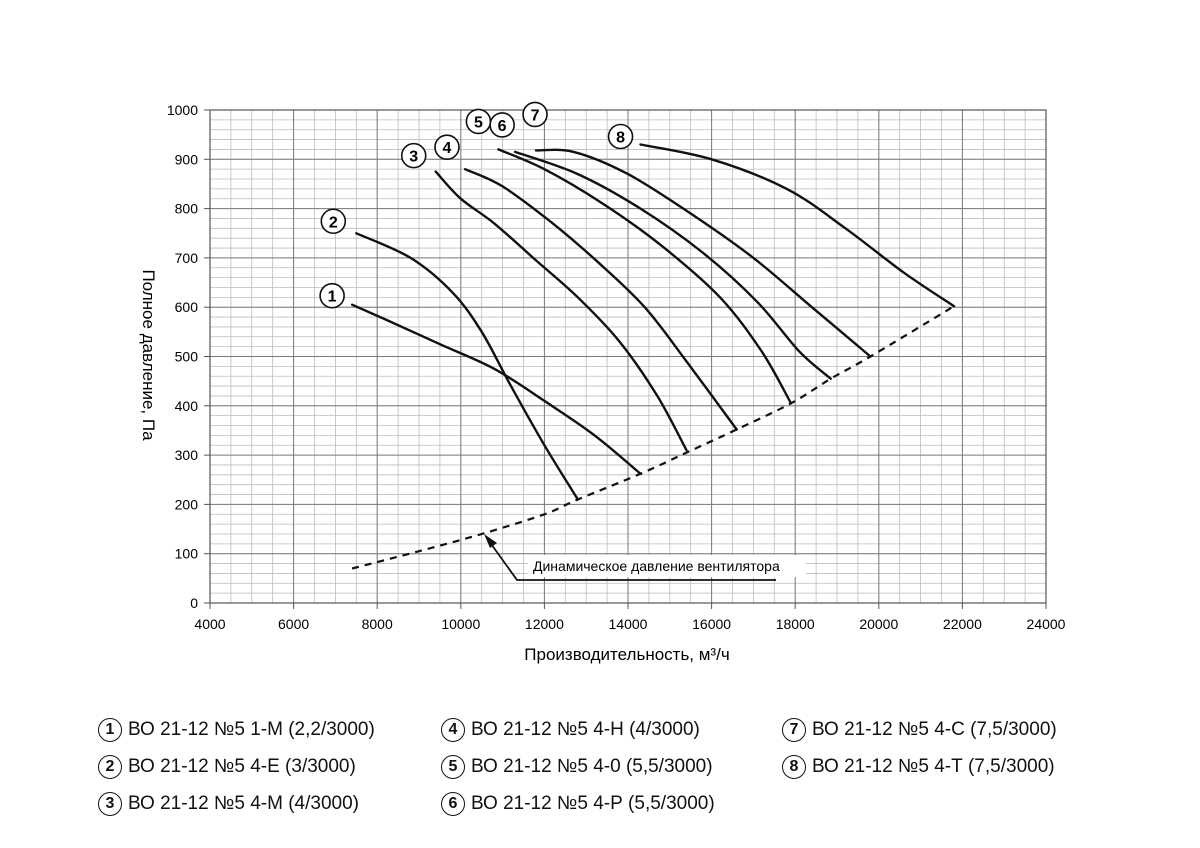 Image resolution: width=1200 pixels, height=848 pixels. I want to click on legend-text: ВО 21-12 №5 4-0 (5,5/3000), so click(592, 766).